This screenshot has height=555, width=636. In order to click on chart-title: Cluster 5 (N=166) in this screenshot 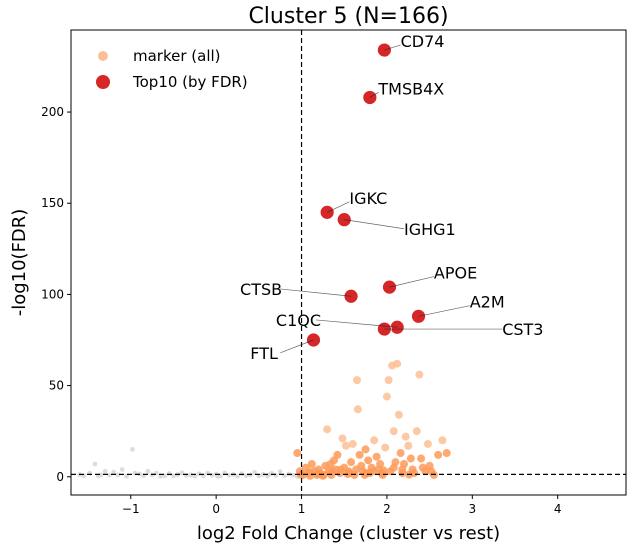, I will do `click(348, 16)`.